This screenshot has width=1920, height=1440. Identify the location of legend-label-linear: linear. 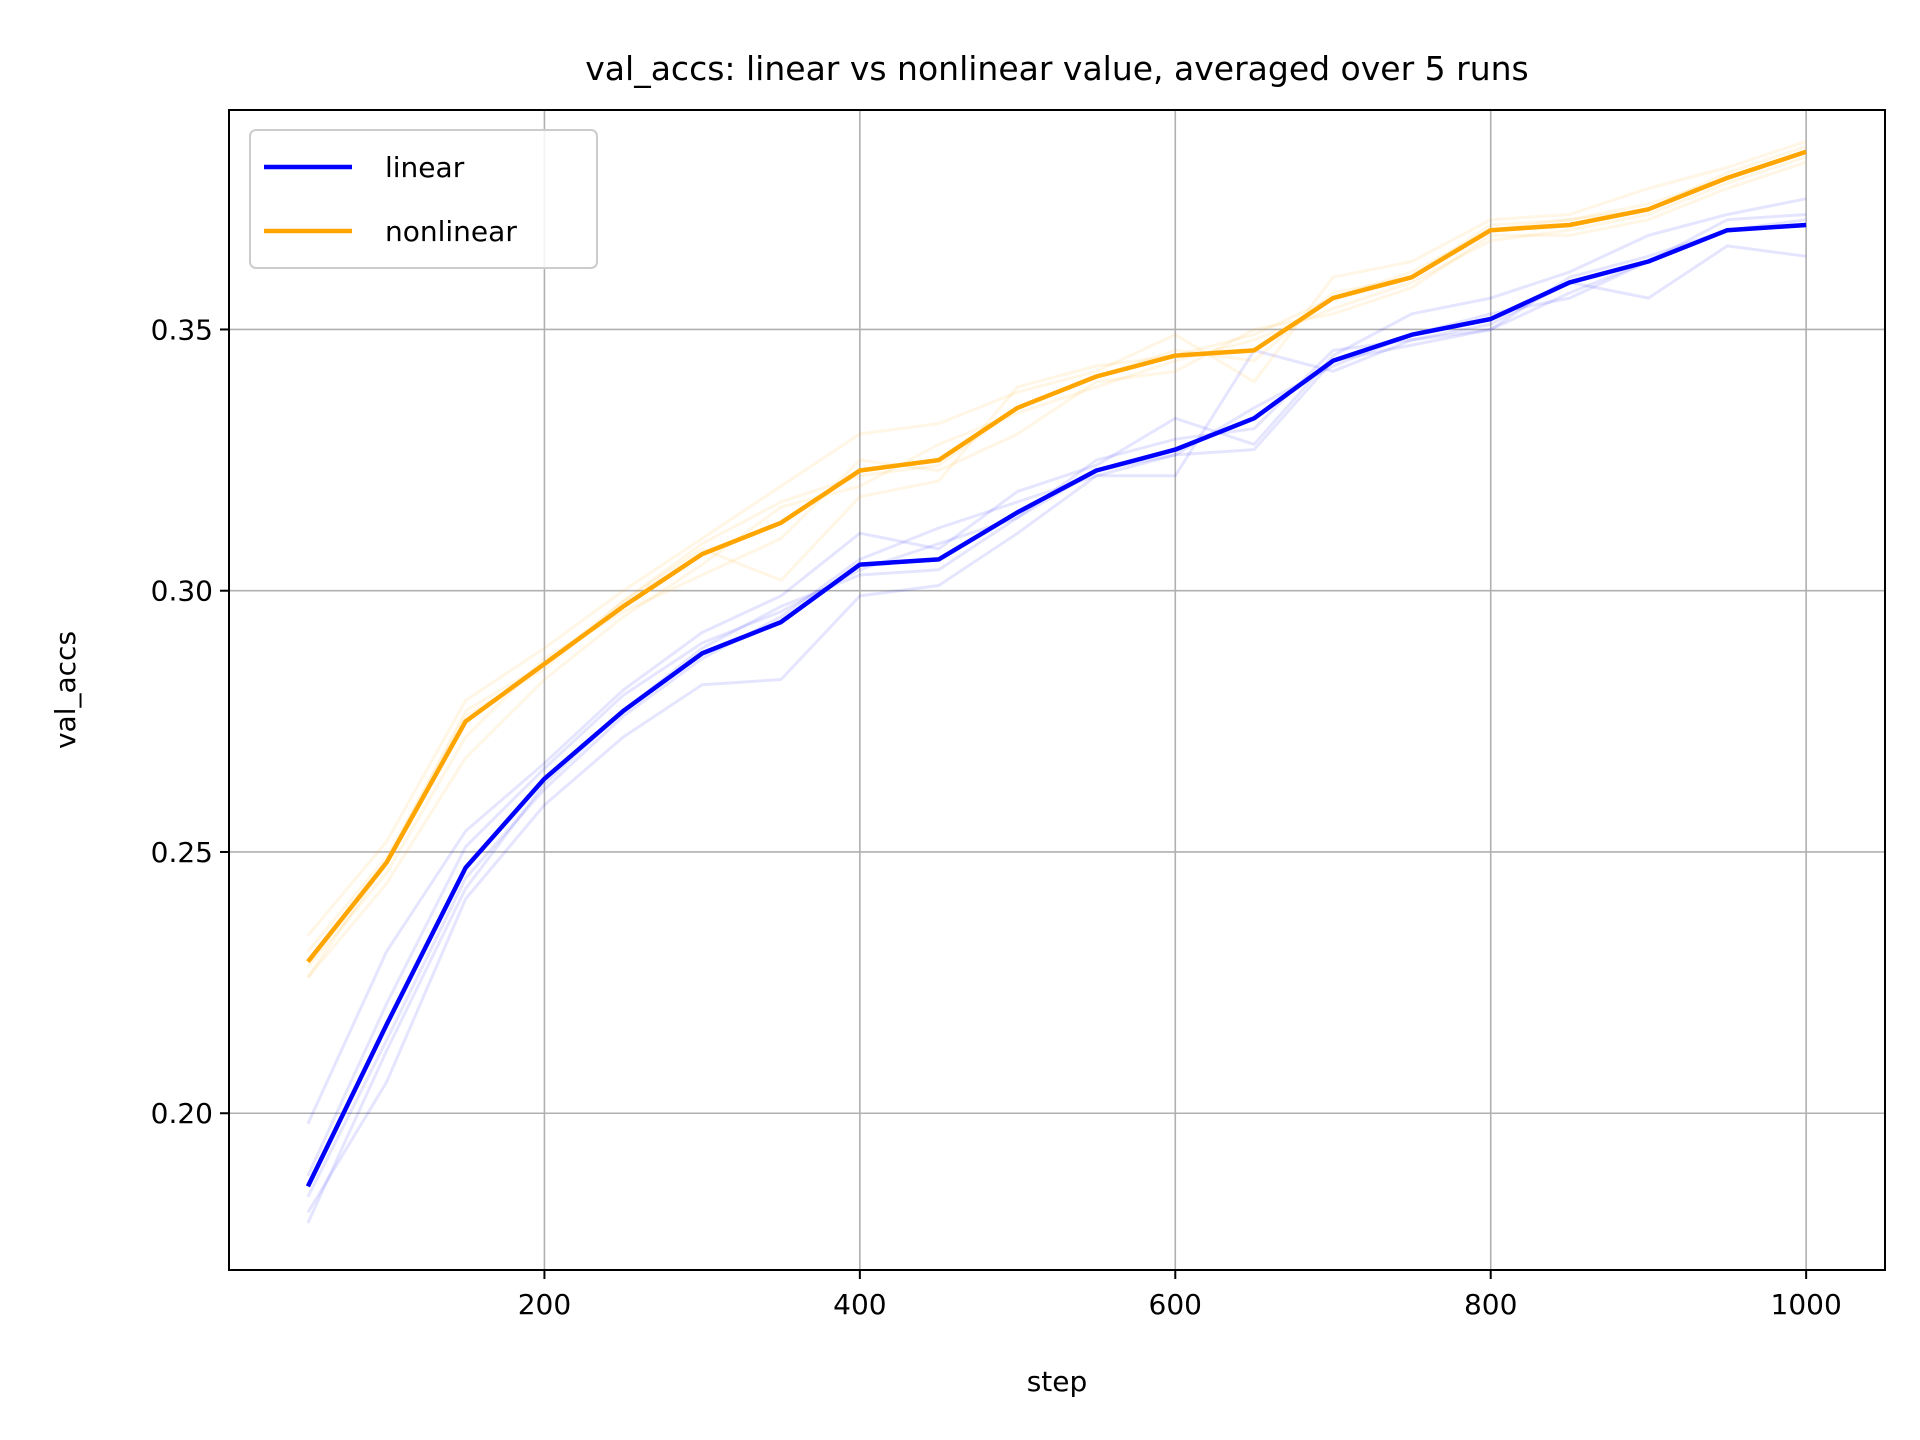
(425, 167).